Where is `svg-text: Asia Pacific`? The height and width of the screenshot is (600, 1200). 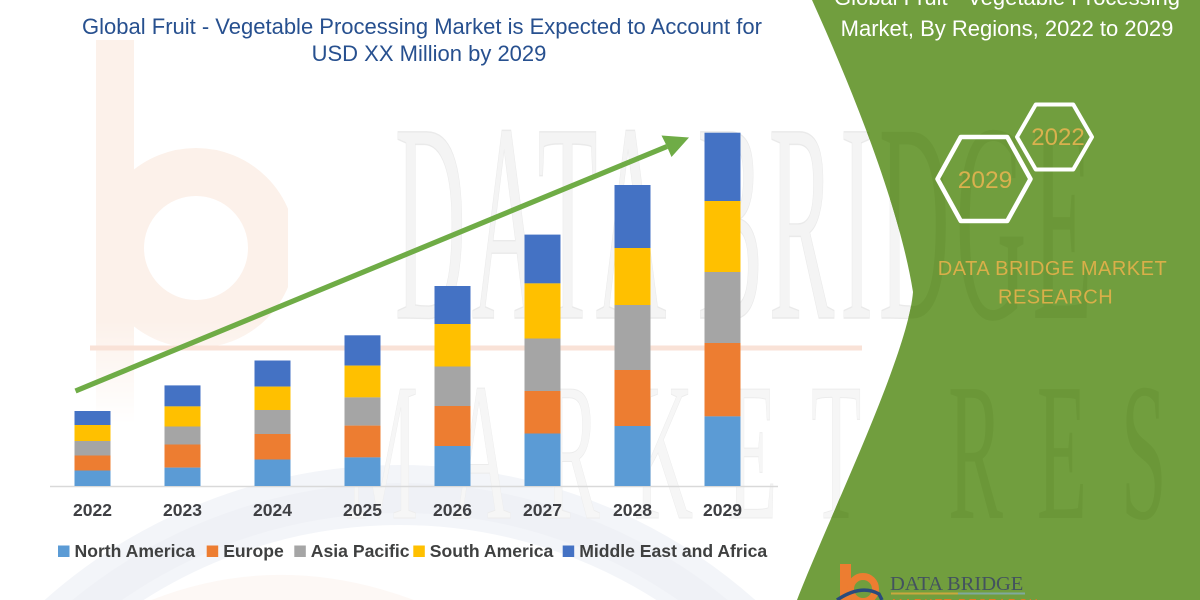 svg-text: Asia Pacific is located at coordinates (360, 551).